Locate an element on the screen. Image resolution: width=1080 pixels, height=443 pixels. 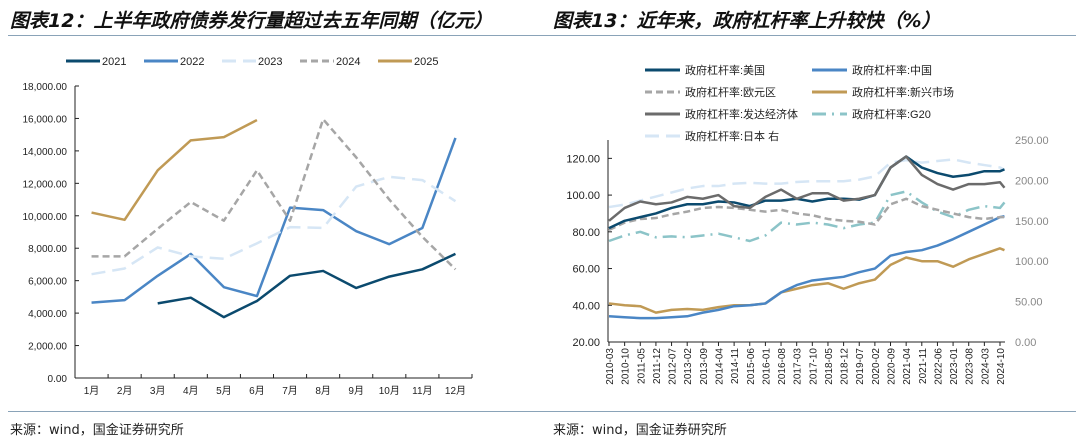
left-y-tick-label: 2,000.00 is located at coordinates (47, 347).